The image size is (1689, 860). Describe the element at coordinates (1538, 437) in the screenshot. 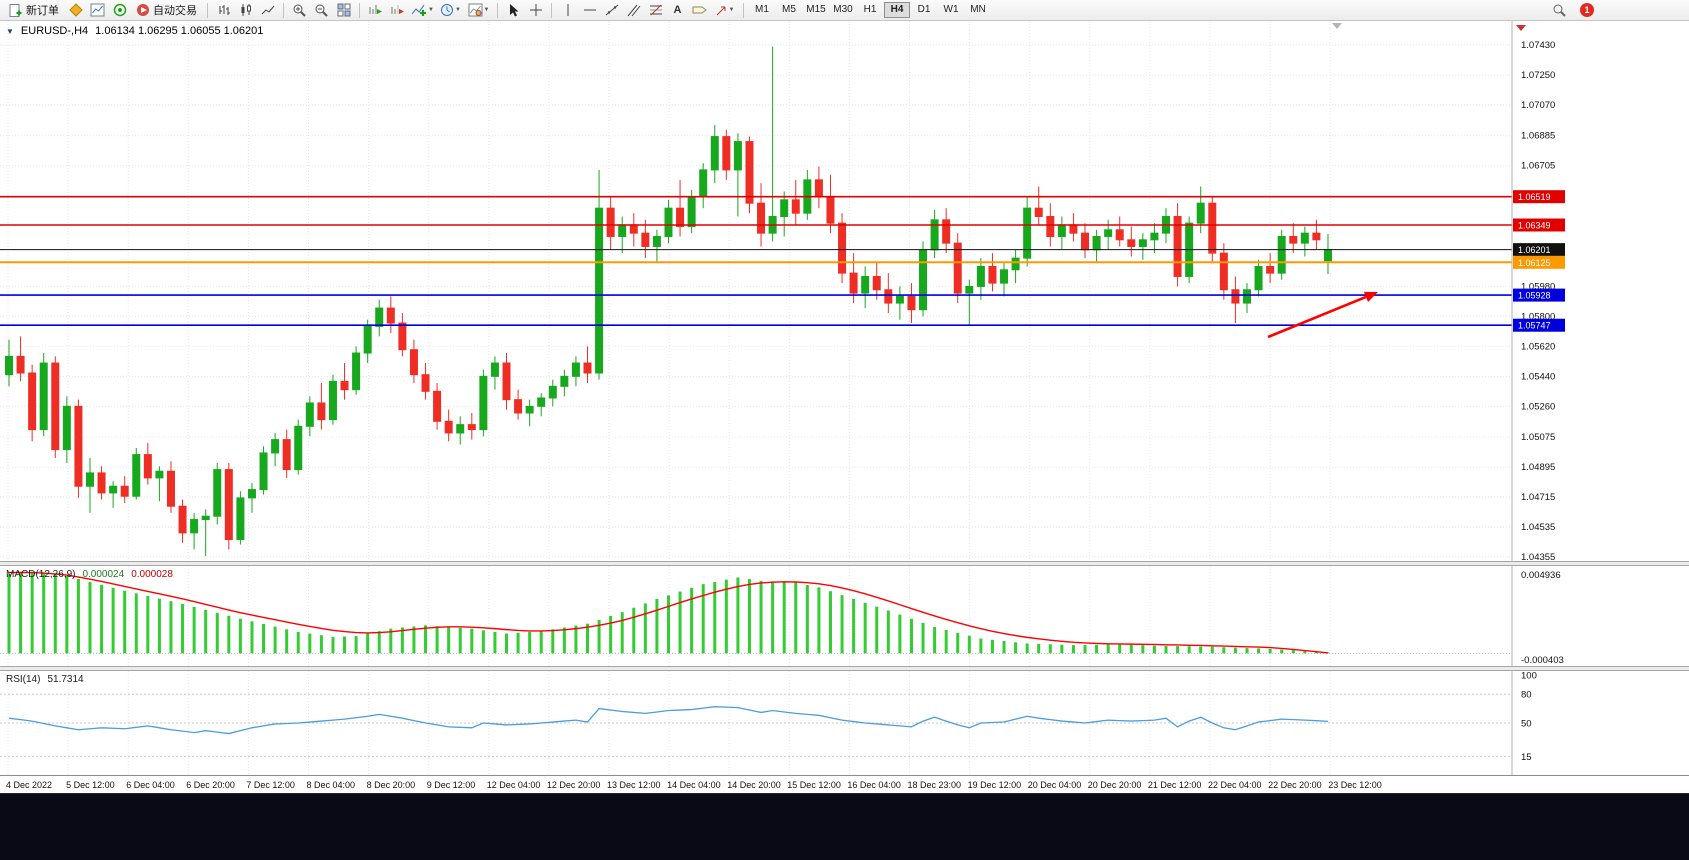

I see `price-tick-label: 1.05075` at that location.